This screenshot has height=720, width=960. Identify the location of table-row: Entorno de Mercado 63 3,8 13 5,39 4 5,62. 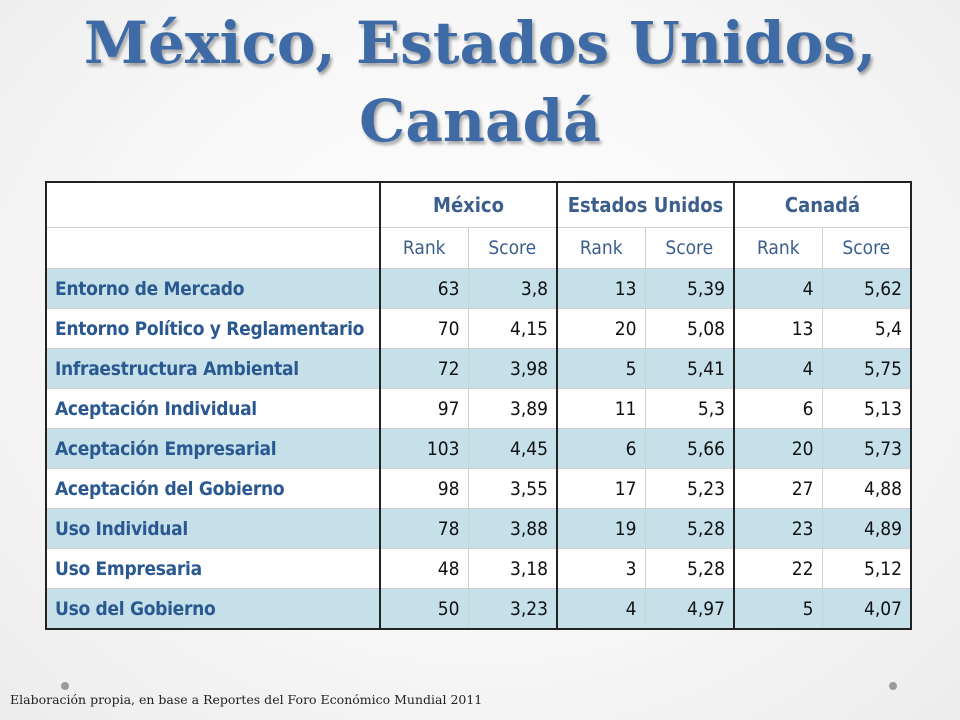
(478, 288).